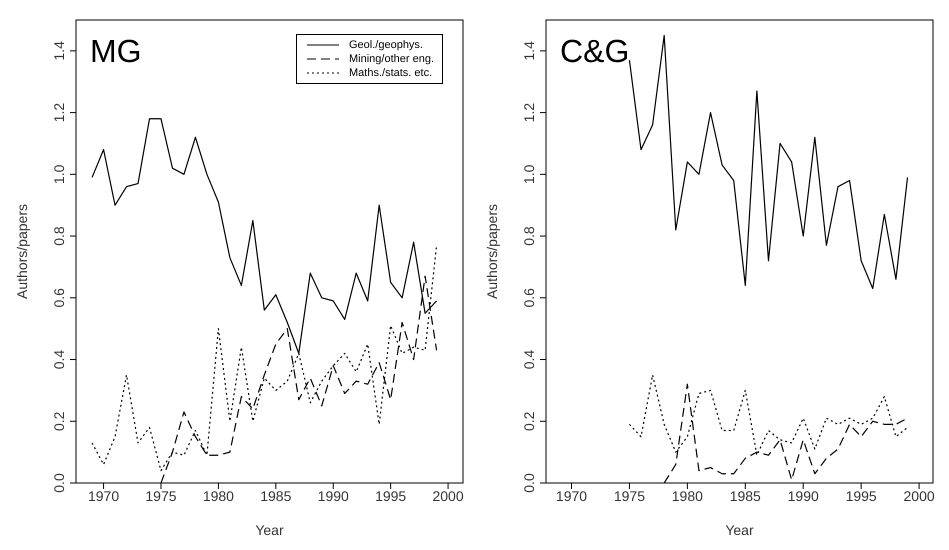 This screenshot has height=550, width=949. I want to click on line-series, so click(768, 162).